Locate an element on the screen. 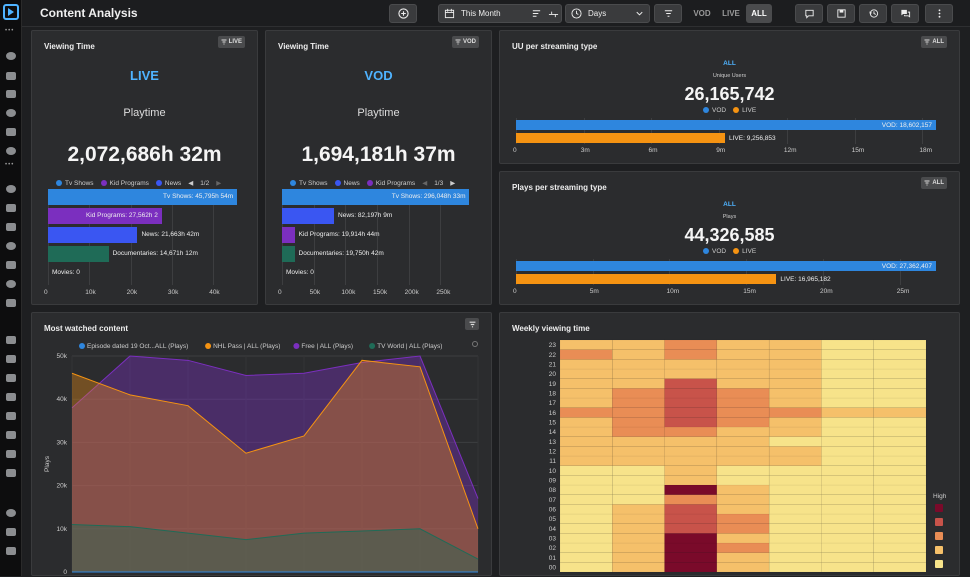 The width and height of the screenshot is (970, 577). comment-button is located at coordinates (809, 13).